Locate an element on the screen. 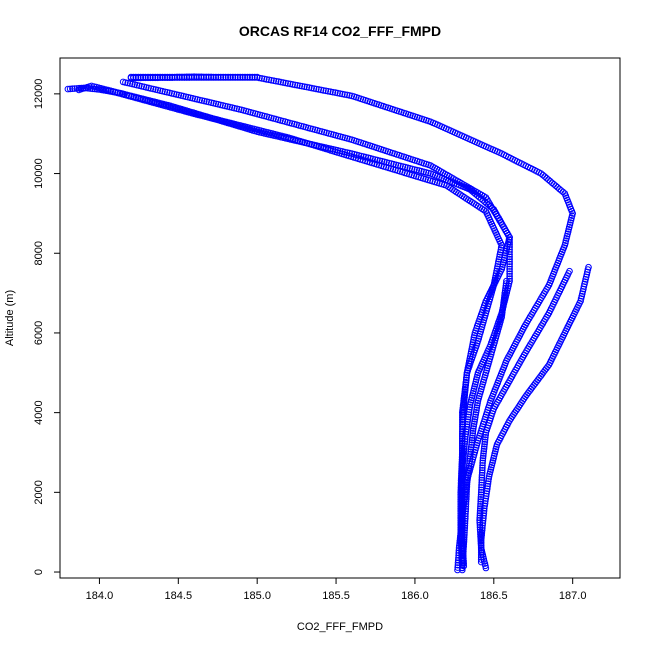 This screenshot has height=650, width=650. x-tick-label: 184.5 is located at coordinates (179, 596).